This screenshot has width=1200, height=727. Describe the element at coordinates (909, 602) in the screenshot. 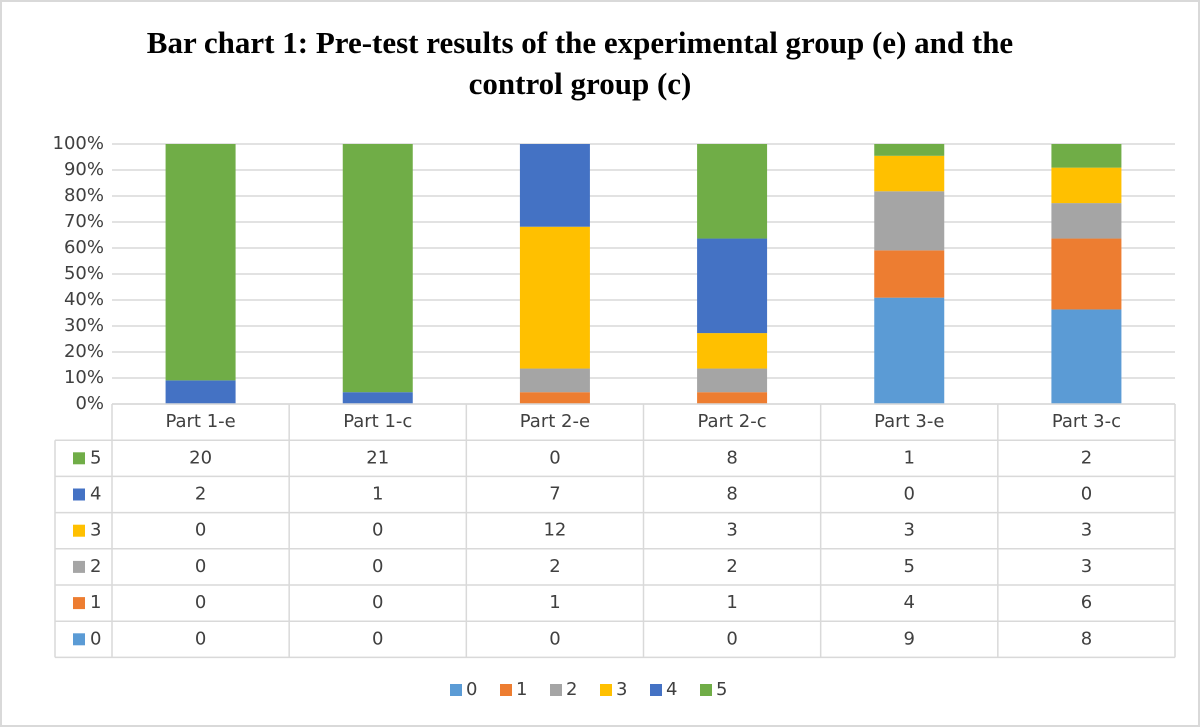

I see `table-cell: 4` at that location.